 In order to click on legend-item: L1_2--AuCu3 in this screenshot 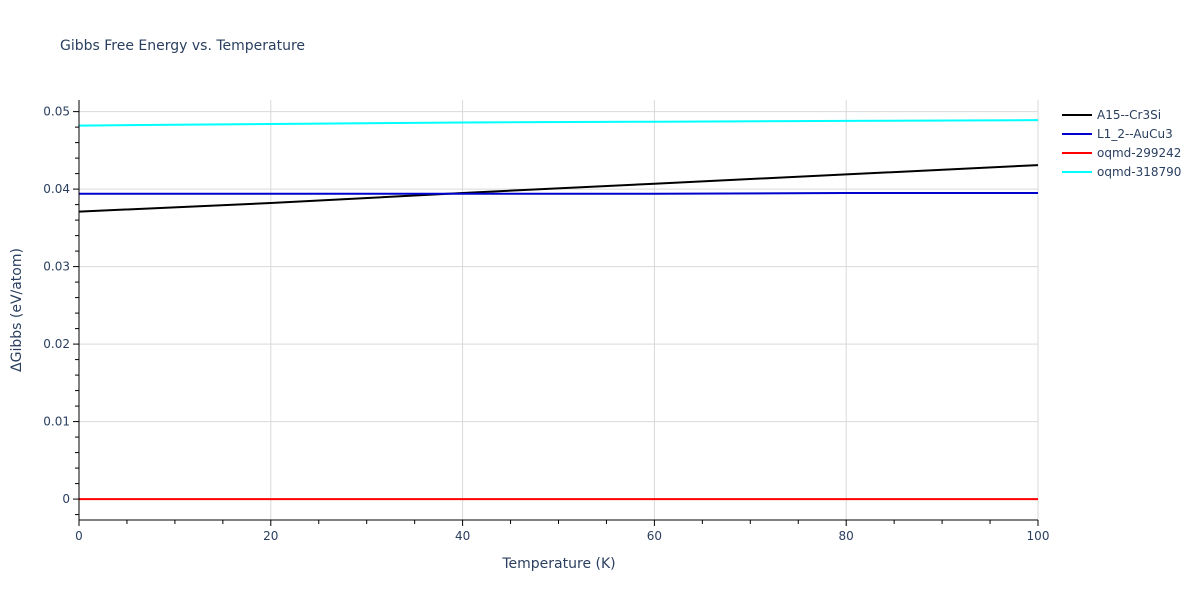, I will do `click(1117, 134)`.